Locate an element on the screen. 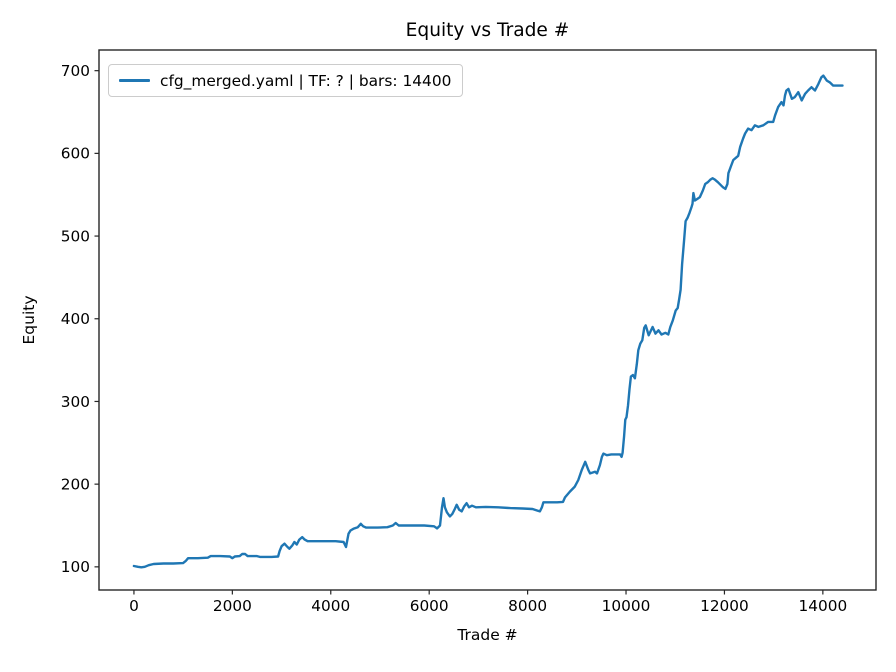 The height and width of the screenshot is (672, 896). legend-line-sample is located at coordinates (134, 80).